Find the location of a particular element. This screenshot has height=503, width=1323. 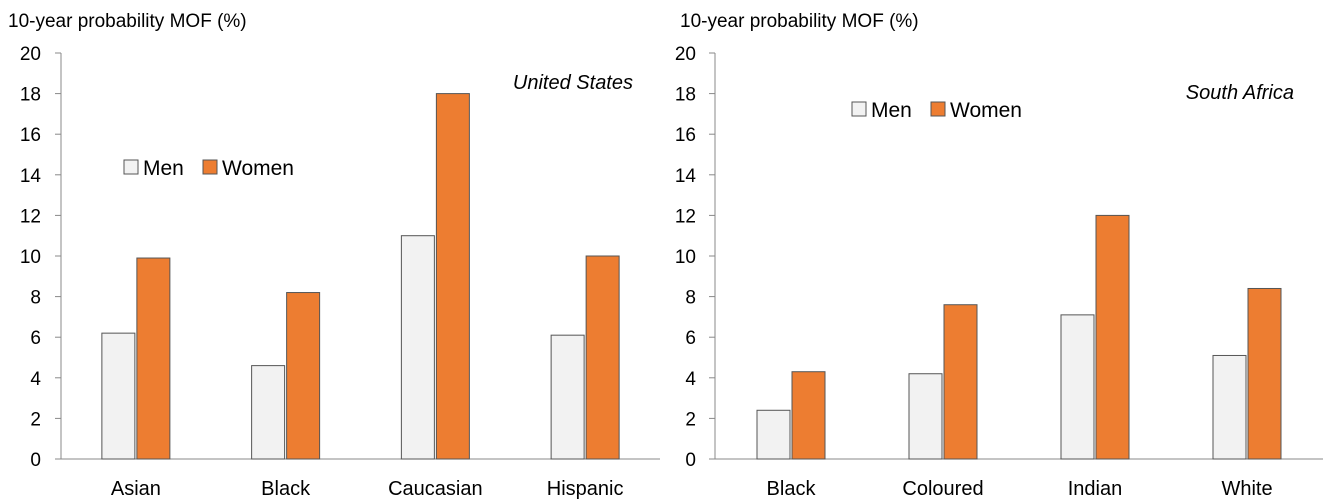

x-category-label: Hispanic is located at coordinates (585, 489).